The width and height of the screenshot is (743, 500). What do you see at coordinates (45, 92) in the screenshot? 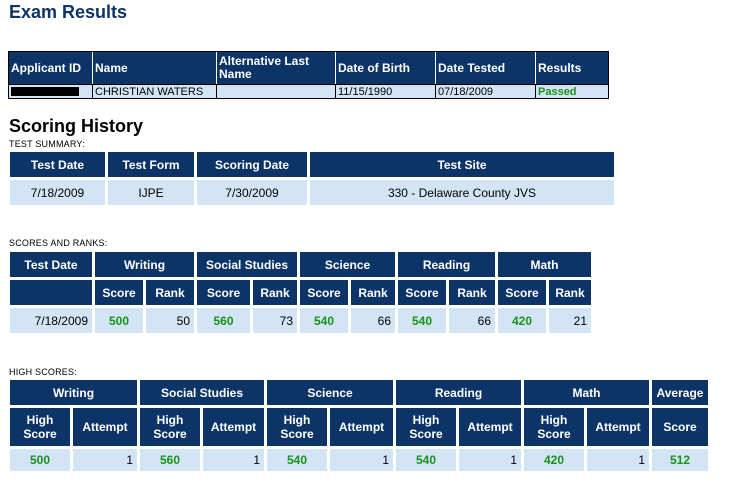
I see `redacted-id-bar` at bounding box center [45, 92].